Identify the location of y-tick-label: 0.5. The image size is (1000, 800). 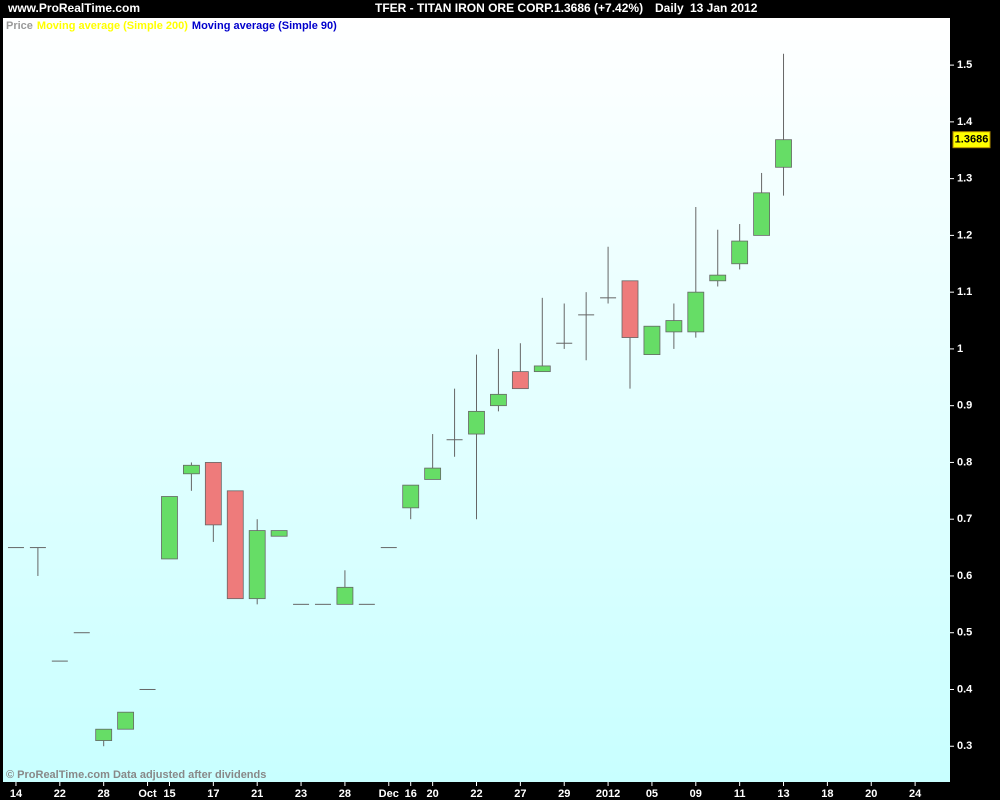
(964, 633).